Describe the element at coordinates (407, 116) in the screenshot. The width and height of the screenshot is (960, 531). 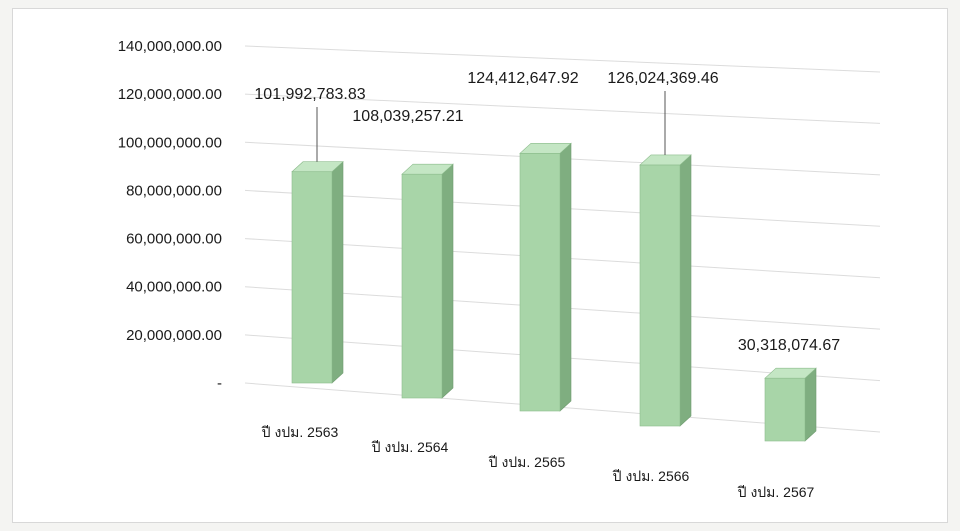
I see `data-label: 108,039,257.21` at that location.